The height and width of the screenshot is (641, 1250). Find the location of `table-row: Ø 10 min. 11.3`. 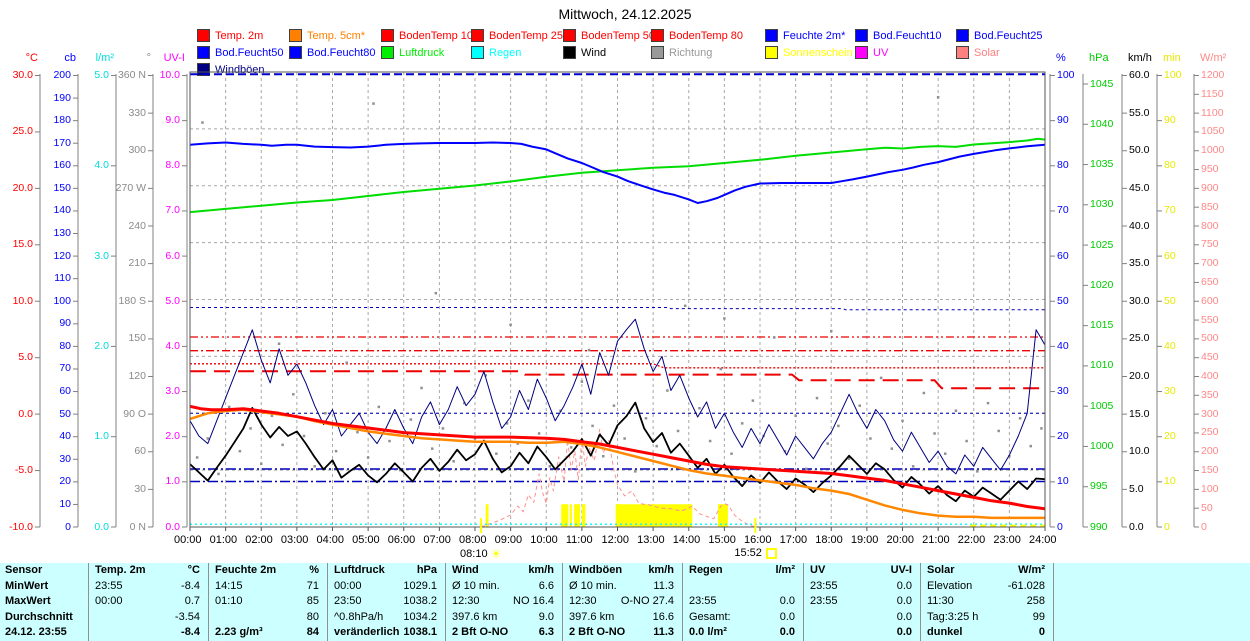

table-row: Ø 10 min. 11.3 is located at coordinates (622, 587).